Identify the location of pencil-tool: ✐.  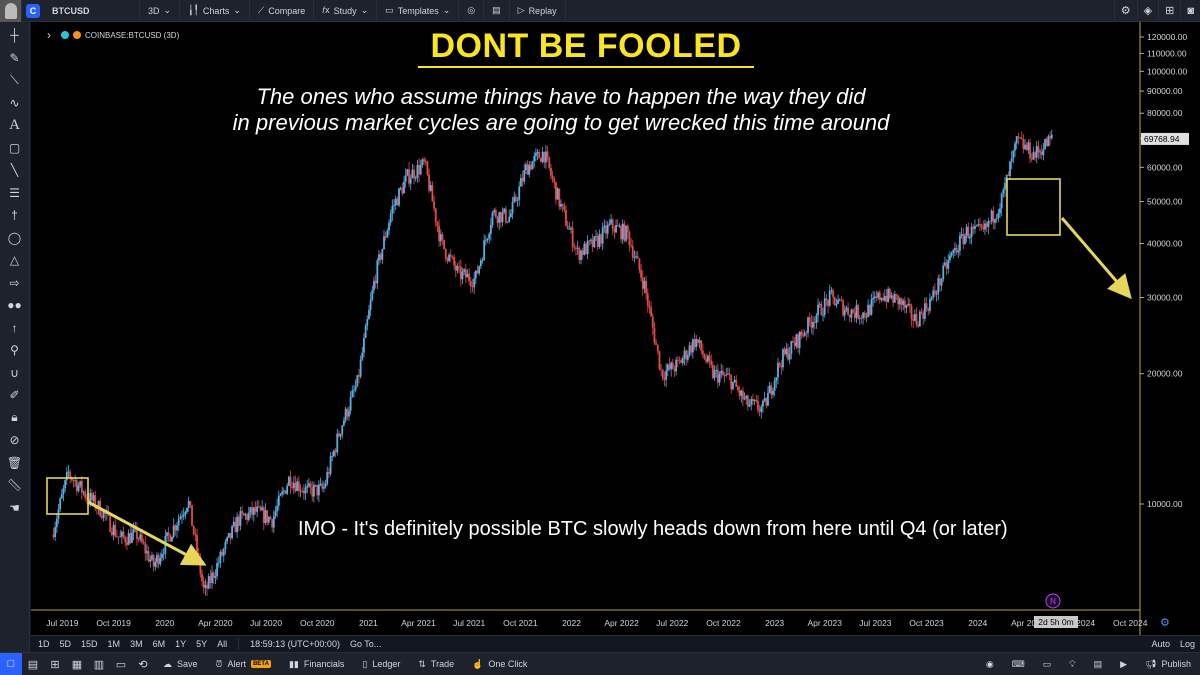
(15, 395).